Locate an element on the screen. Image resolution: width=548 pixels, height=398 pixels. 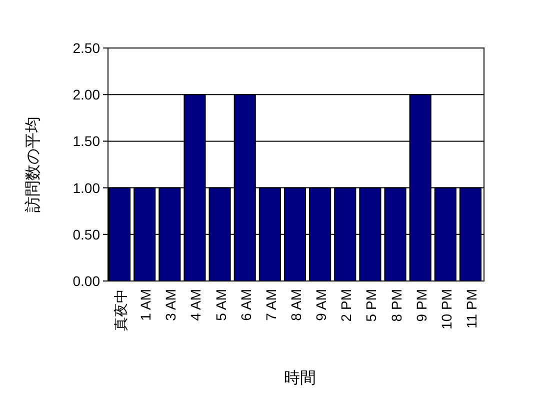
x-tick-label: 2 PM is located at coordinates (346, 305).